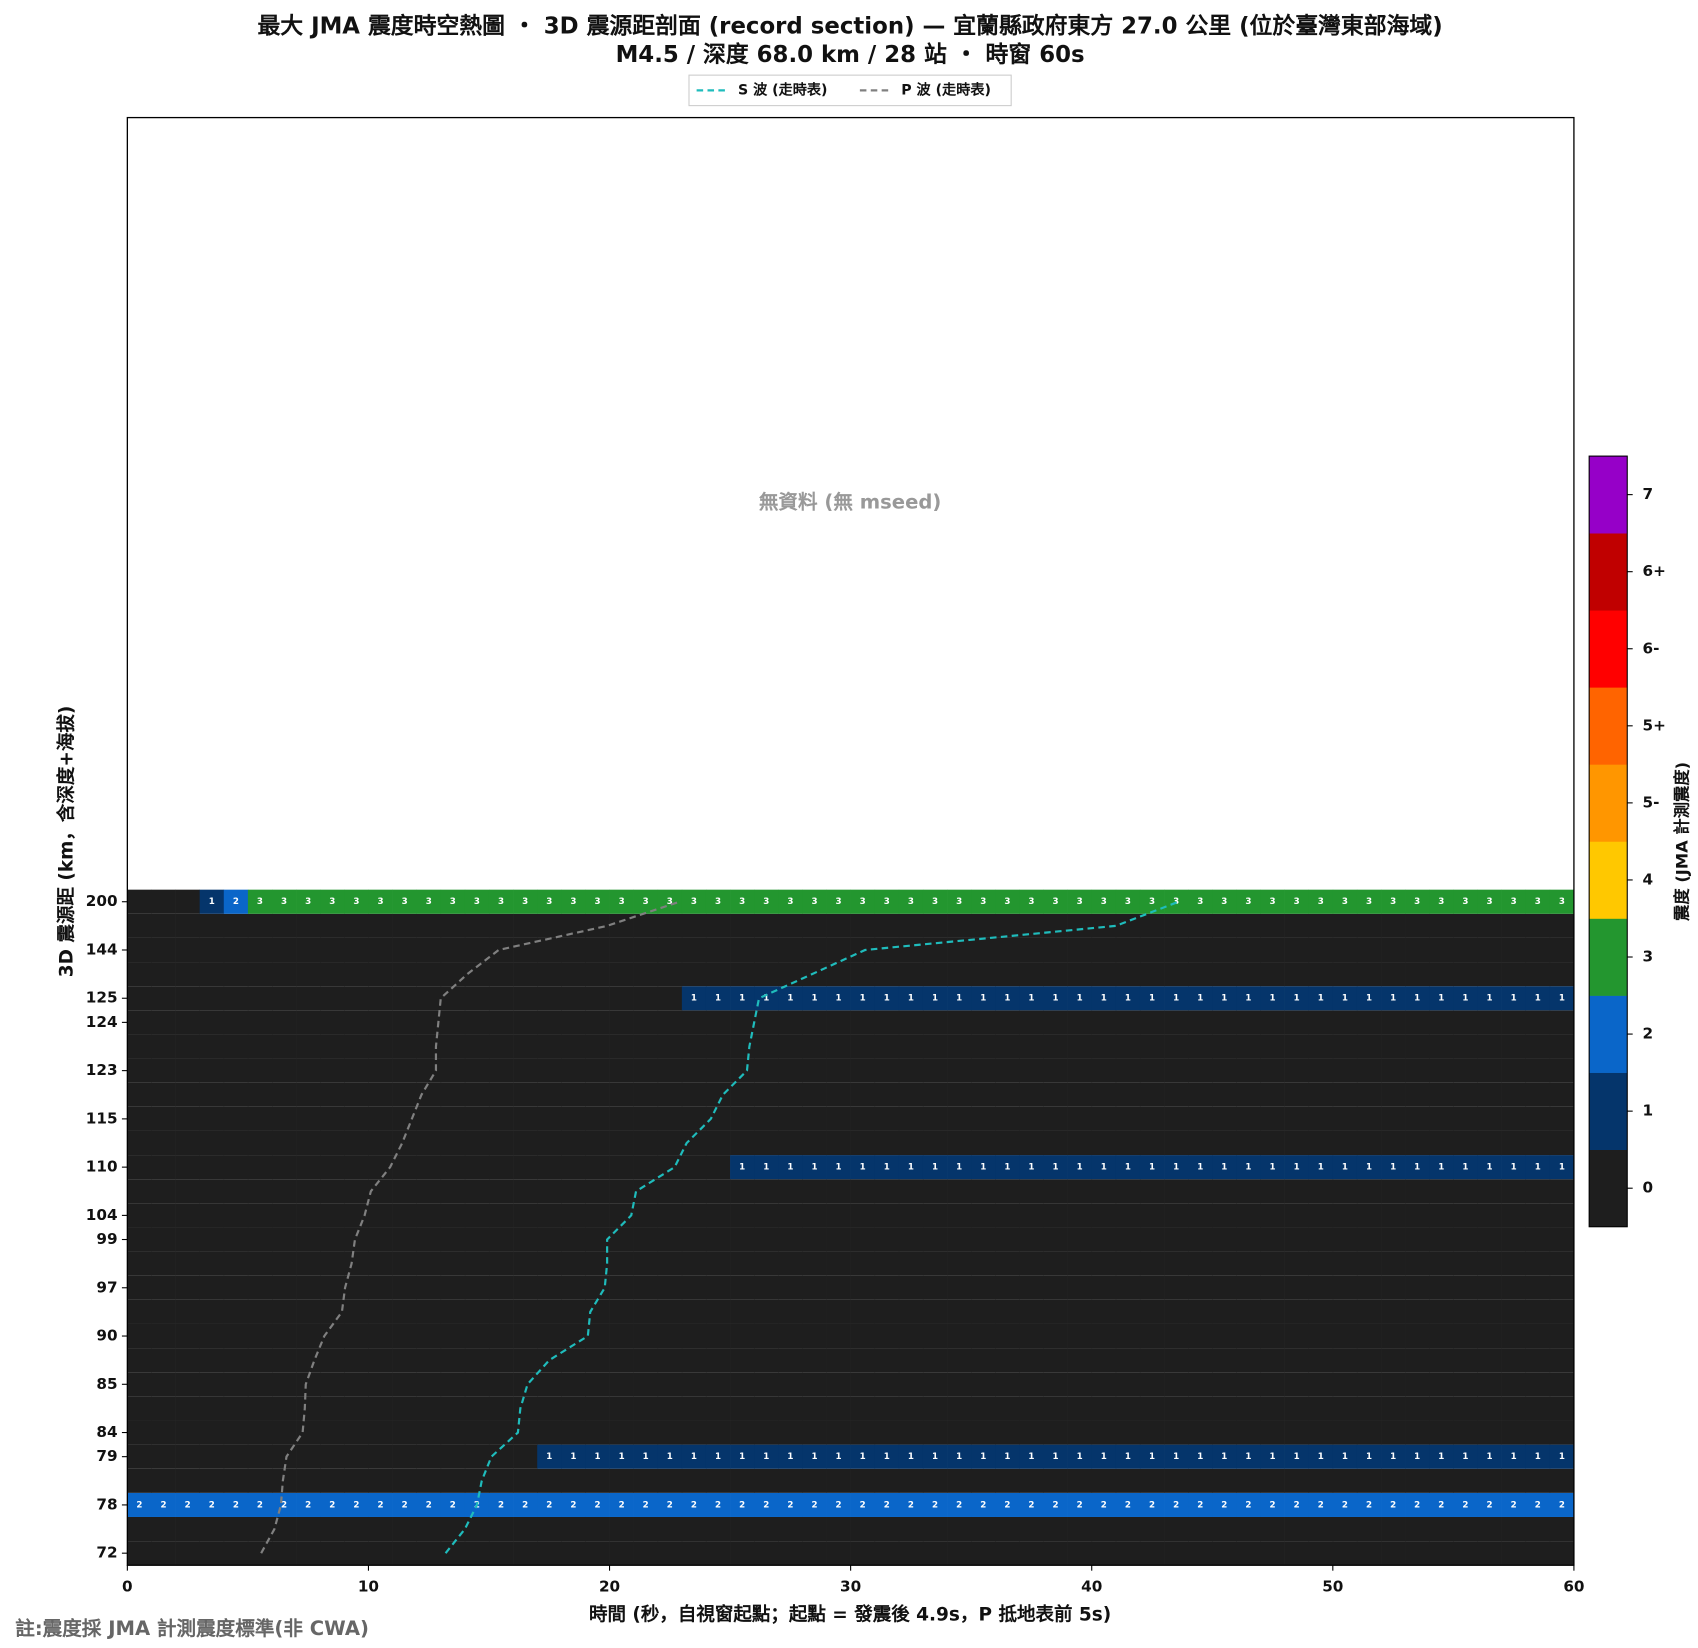 The width and height of the screenshot is (1698, 1648). I want to click on y-tick-label: 110, so click(102, 1167).